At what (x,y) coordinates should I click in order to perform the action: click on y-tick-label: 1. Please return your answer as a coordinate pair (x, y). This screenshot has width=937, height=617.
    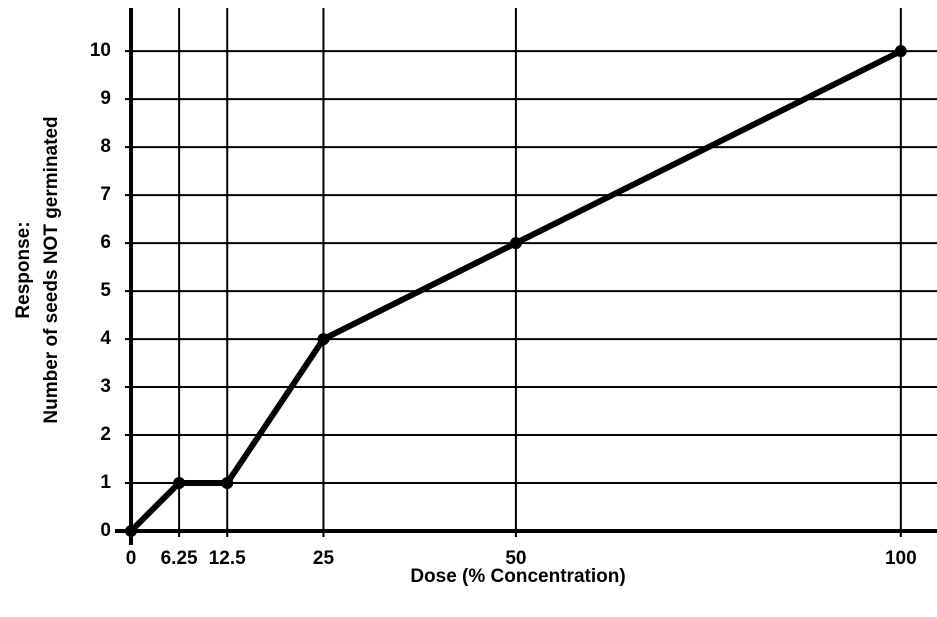
    Looking at the image, I should click on (105, 482).